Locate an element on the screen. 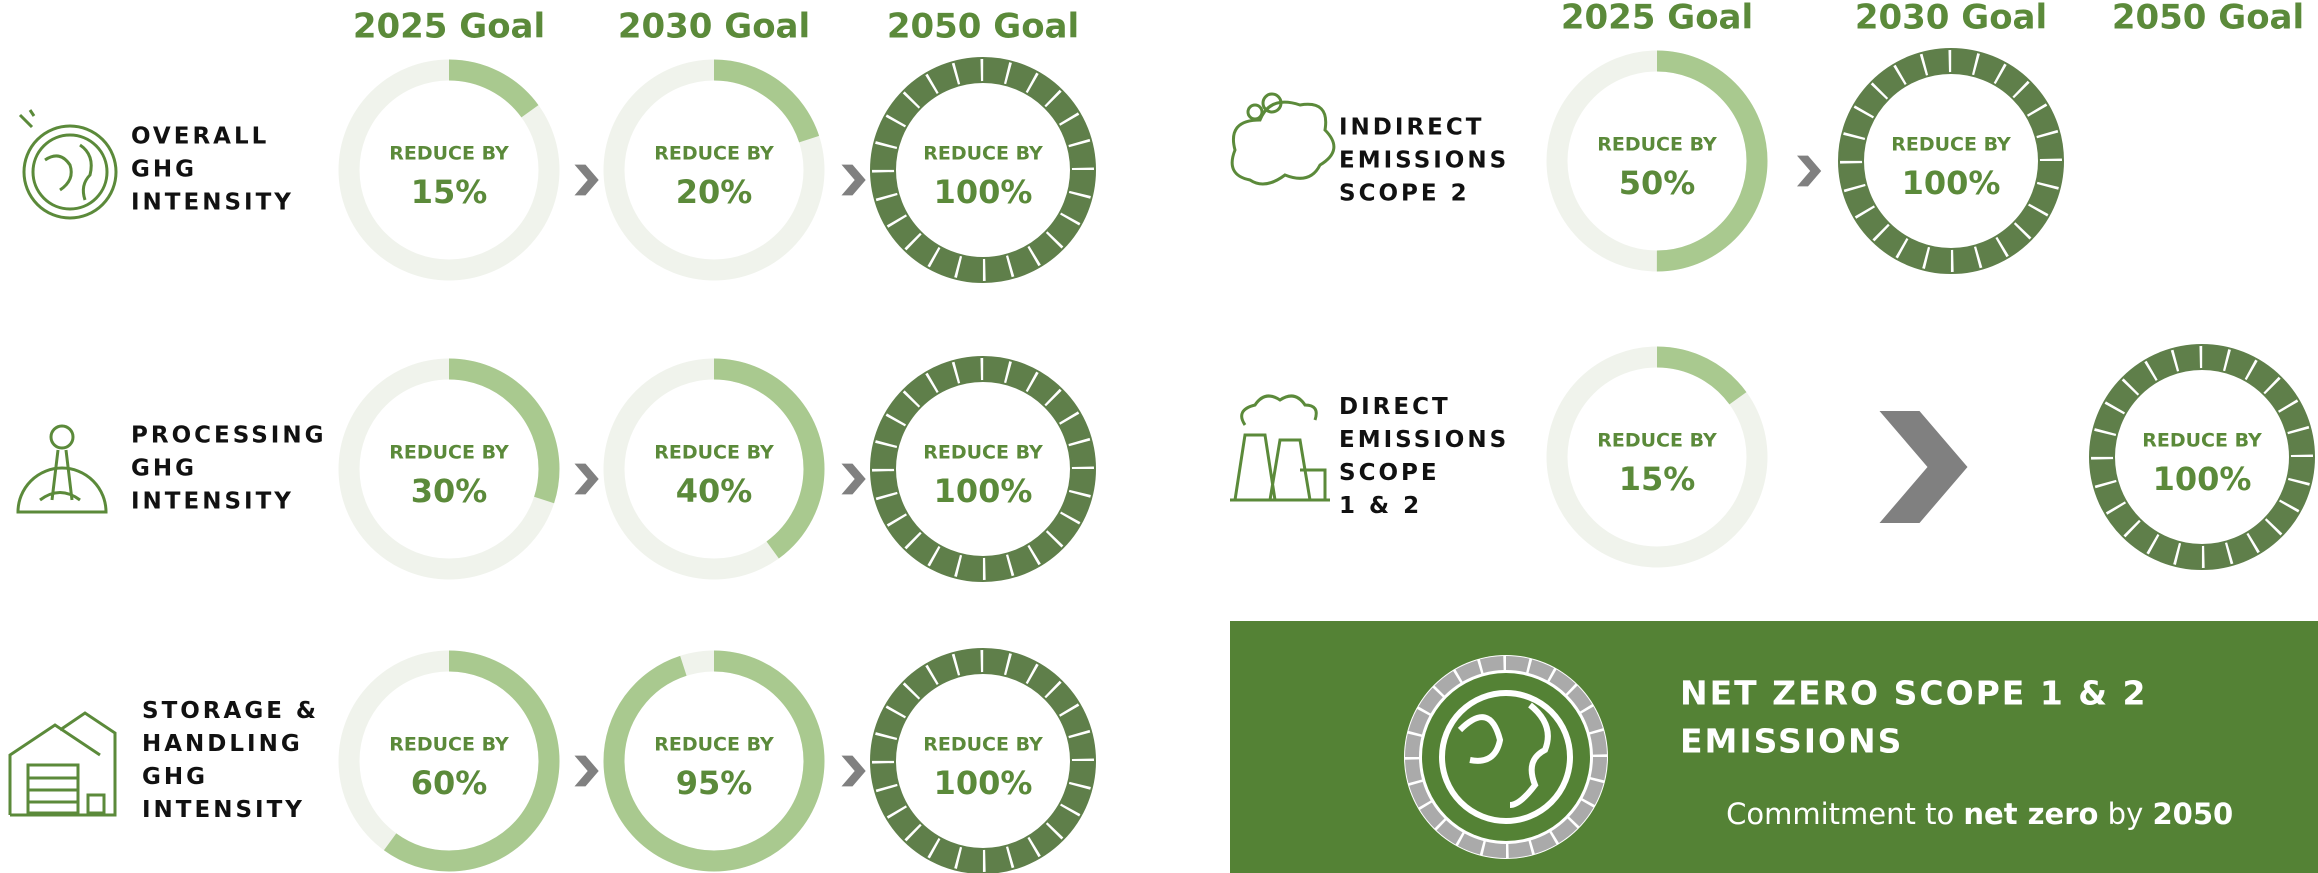 The image size is (2318, 873). ring-value: 60% is located at coordinates (449, 783).